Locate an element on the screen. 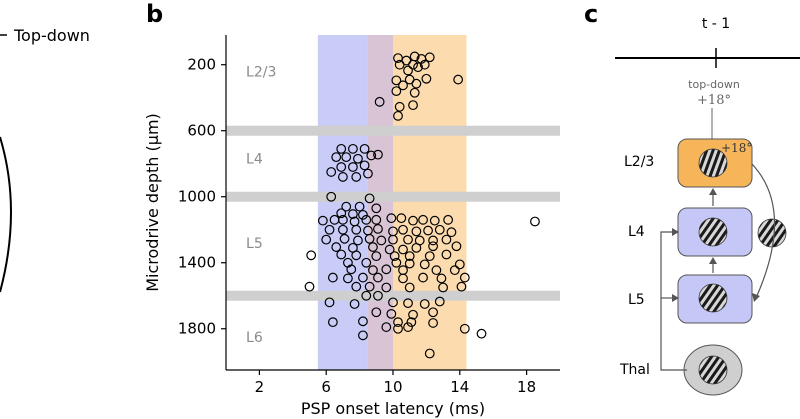 The width and height of the screenshot is (800, 419). layer-label: L4 is located at coordinates (254, 160).